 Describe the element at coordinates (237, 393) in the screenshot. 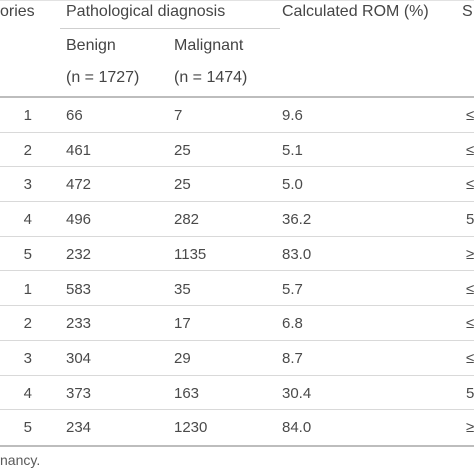

I see `table-row: 4 373 163 30.4 5` at that location.